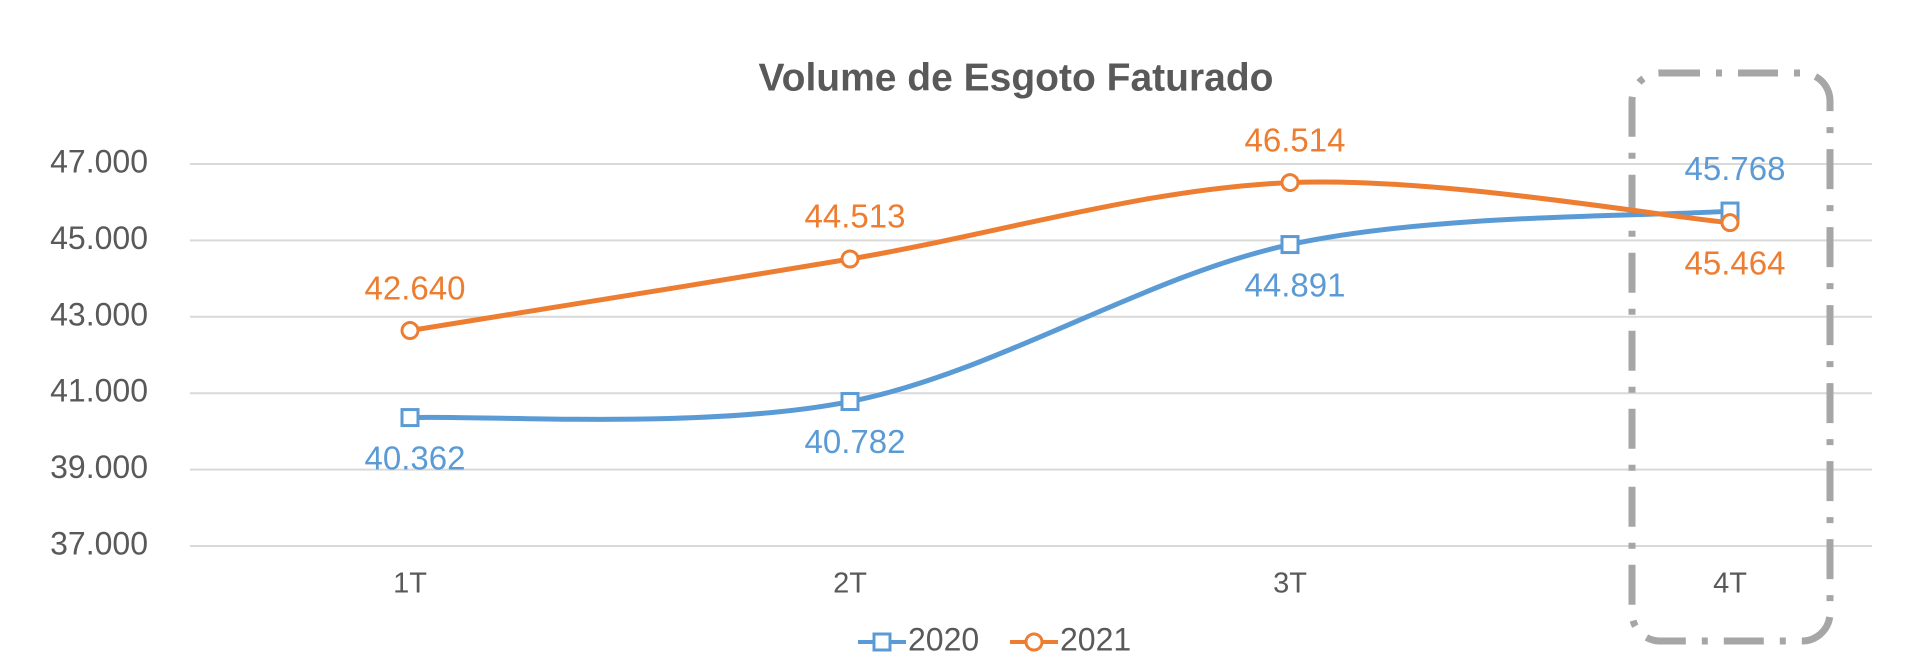  Describe the element at coordinates (415, 457) in the screenshot. I see `data-label: 40.362` at that location.